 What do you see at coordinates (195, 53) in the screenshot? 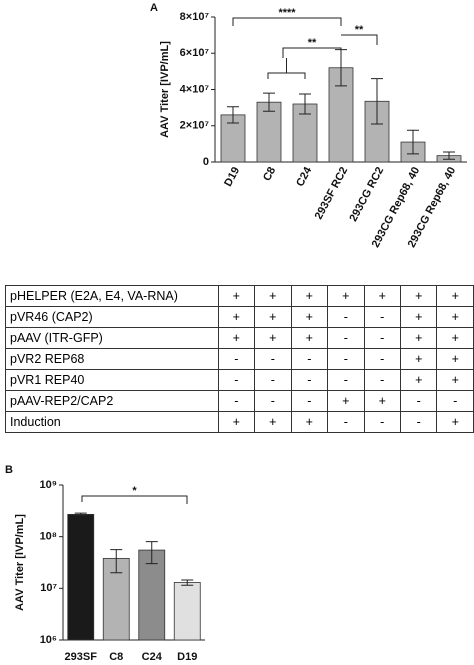
I see `y-tick-label: 6×10⁷` at bounding box center [195, 53].